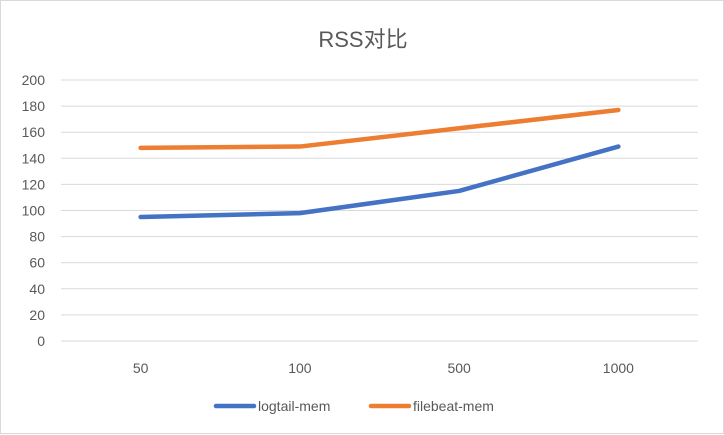 This screenshot has width=724, height=435. What do you see at coordinates (34, 158) in the screenshot?
I see `y-tick-label: 140` at bounding box center [34, 158].